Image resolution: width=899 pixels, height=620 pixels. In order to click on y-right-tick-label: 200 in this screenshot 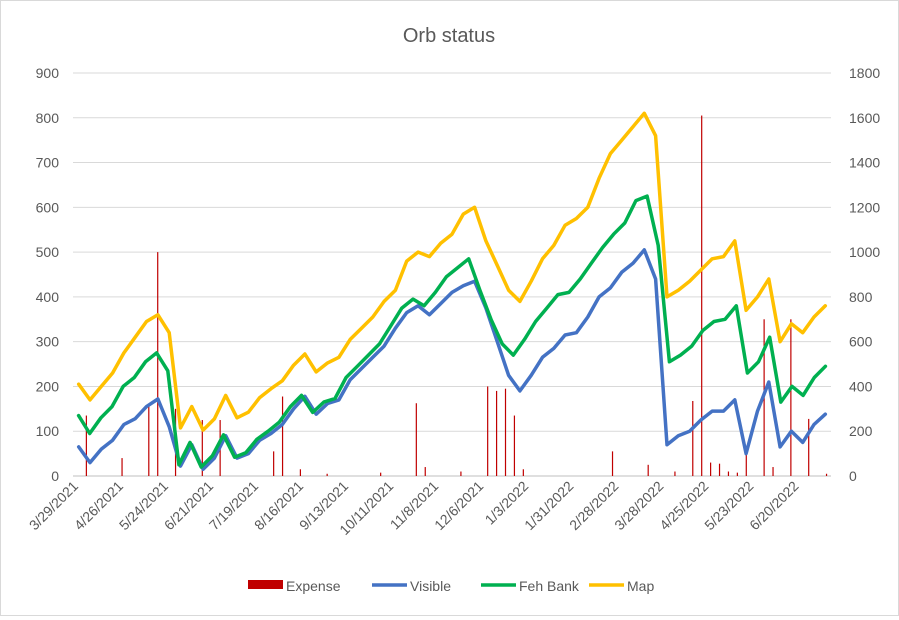, I will do `click(861, 431)`.